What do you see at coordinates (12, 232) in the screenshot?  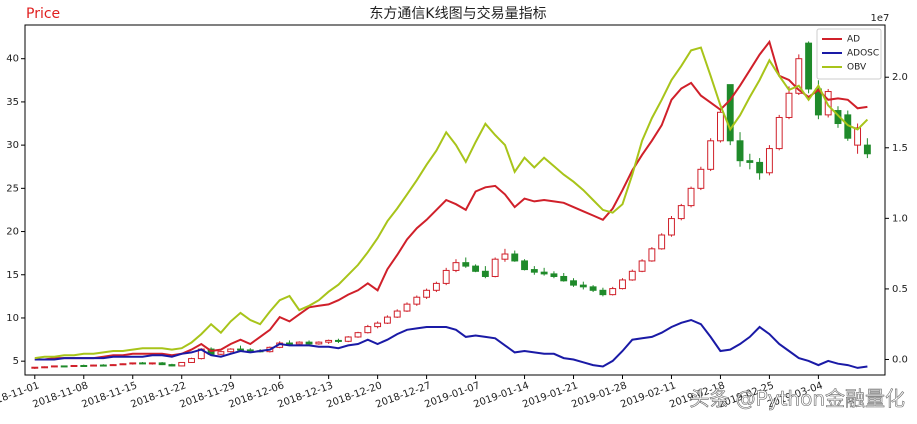 I see `y-tick-label: 20` at bounding box center [12, 232].